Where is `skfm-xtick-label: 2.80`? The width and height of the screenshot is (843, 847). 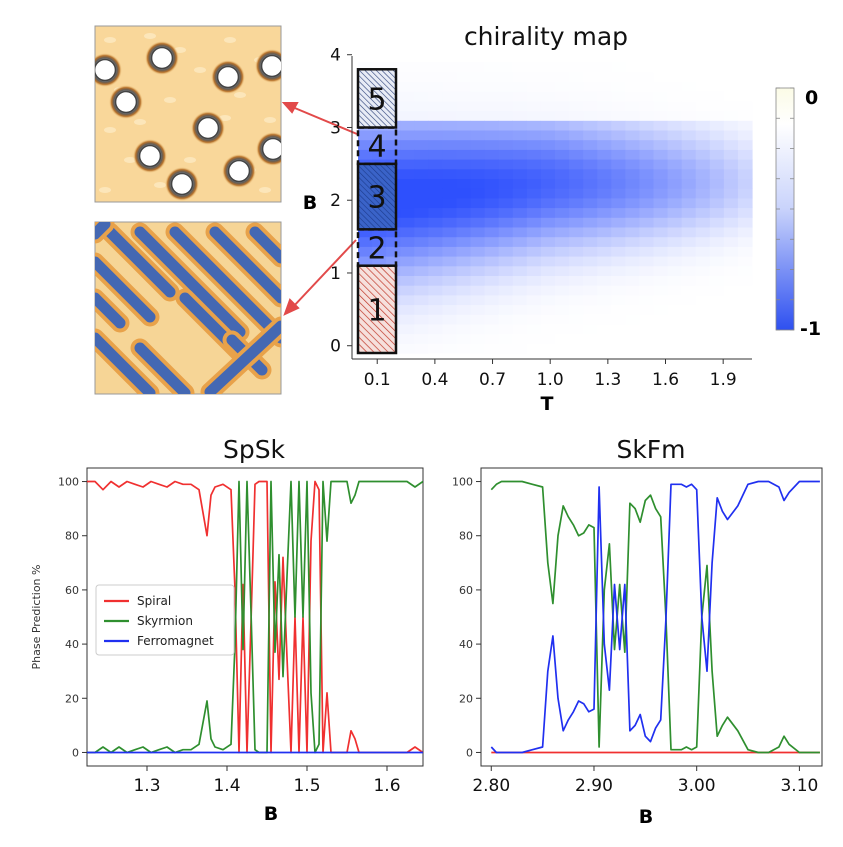
skfm-xtick-label: 2.80 is located at coordinates (491, 786).